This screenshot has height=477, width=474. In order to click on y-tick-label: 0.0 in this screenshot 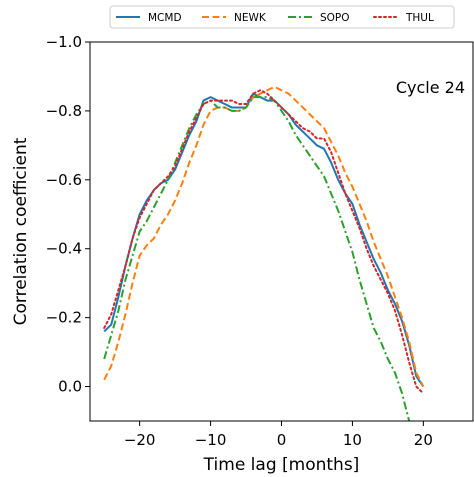, I will do `click(70, 387)`.